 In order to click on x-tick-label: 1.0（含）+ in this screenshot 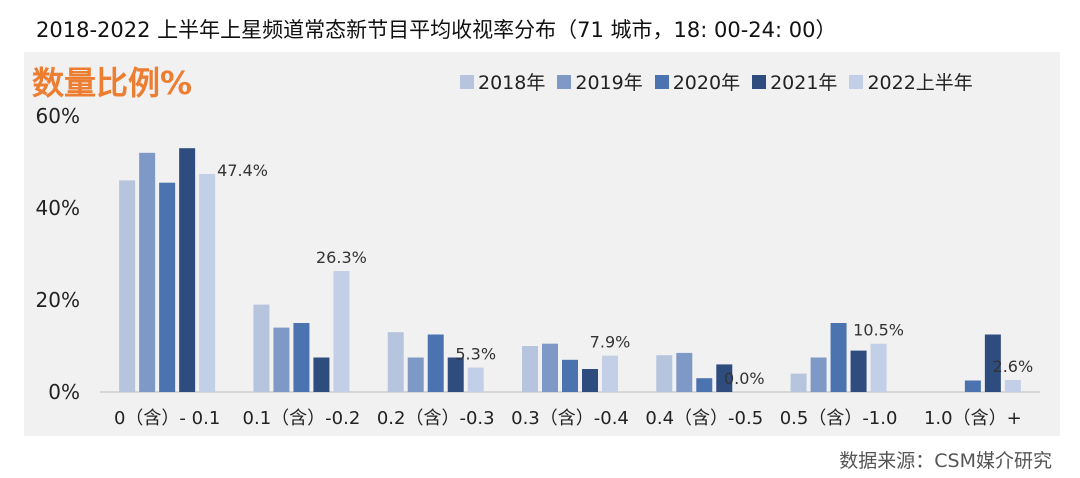, I will do `click(973, 418)`.